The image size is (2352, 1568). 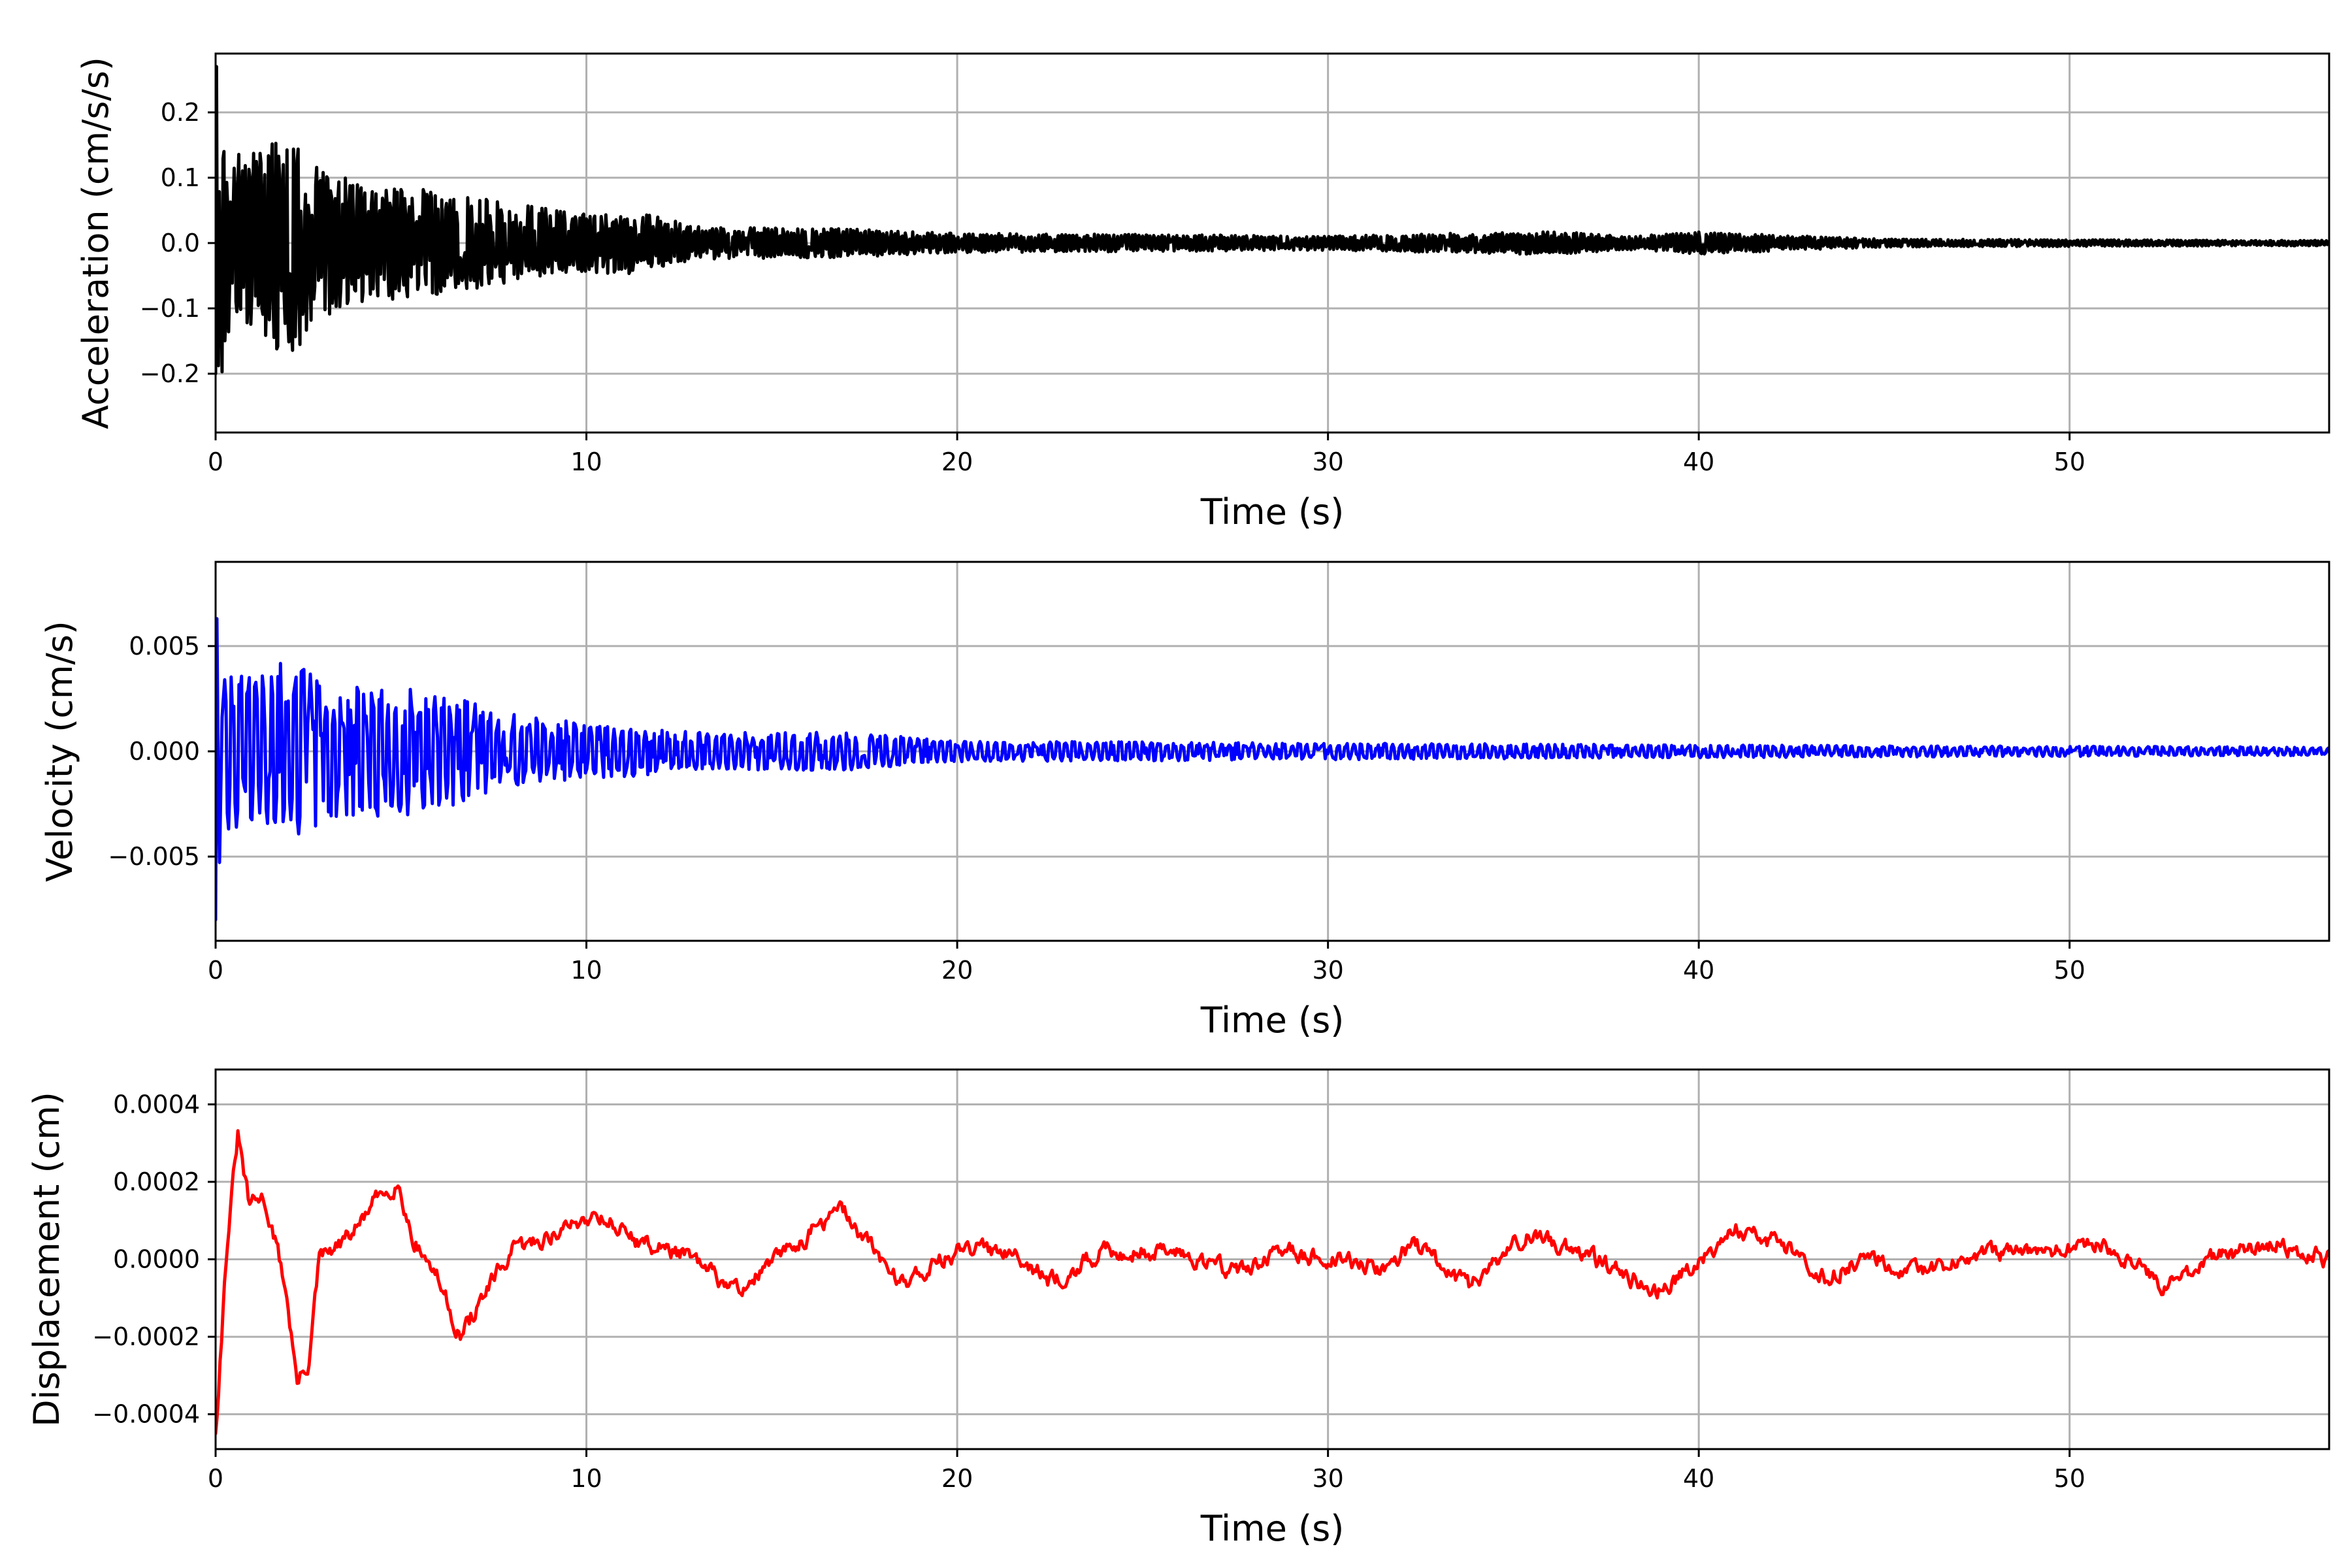 I want to click on acceleration-x-tick-label-5: 50, so click(x=2069, y=462).